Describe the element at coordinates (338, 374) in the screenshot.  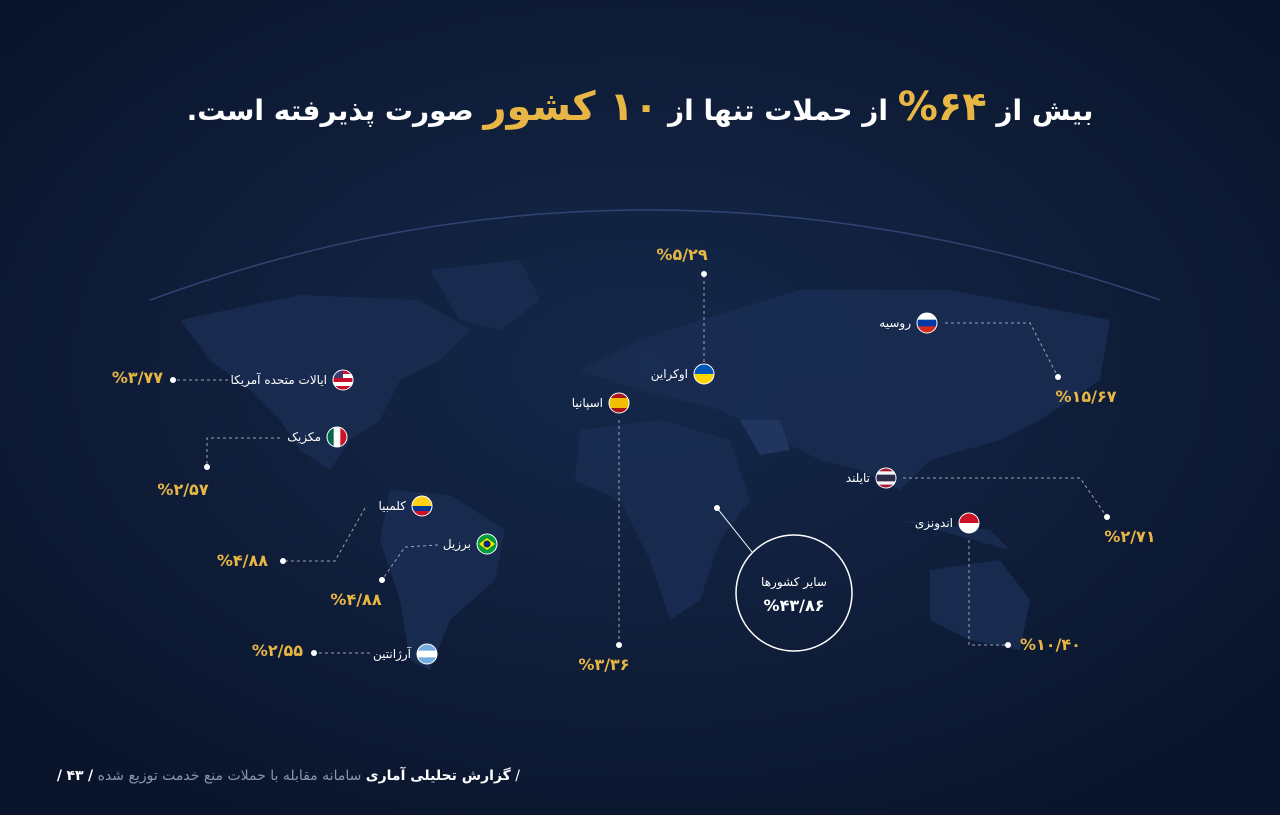
I see `flag-canton` at that location.